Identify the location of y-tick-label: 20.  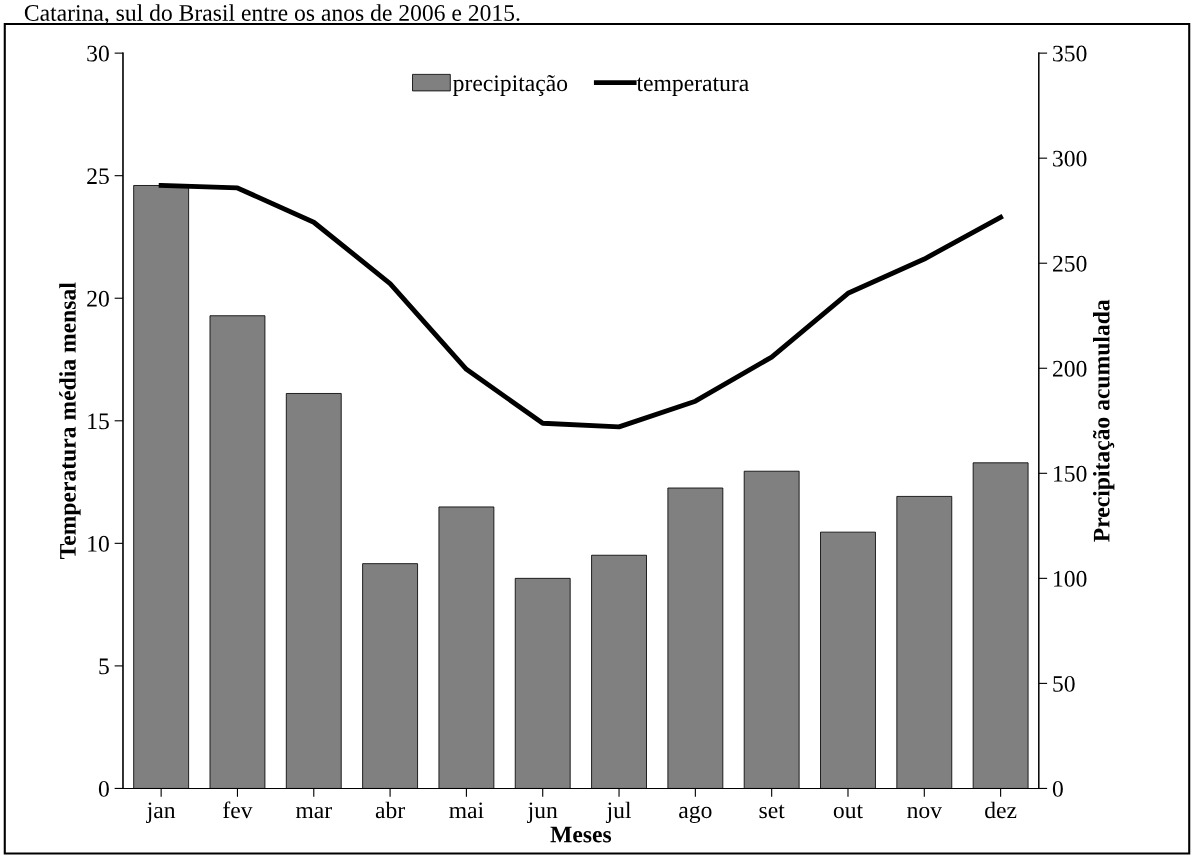
(98, 298).